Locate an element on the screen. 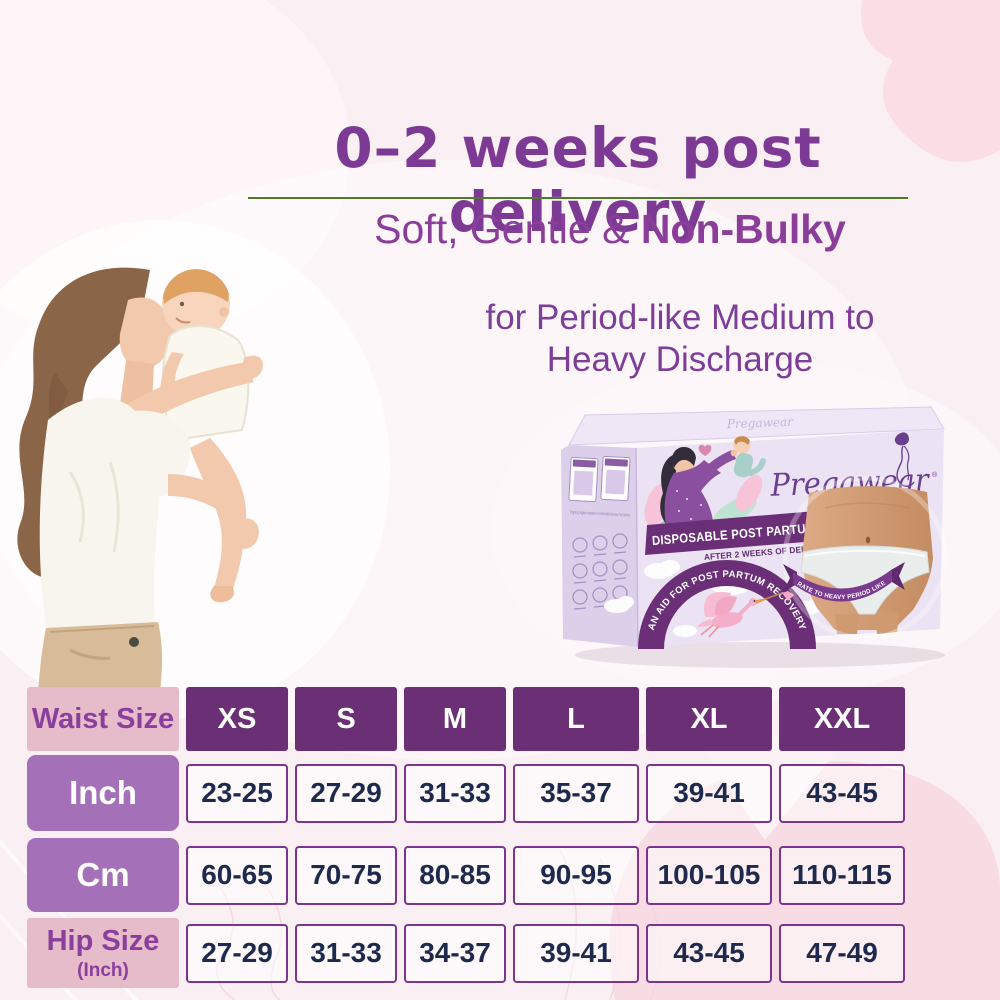 This screenshot has height=1000, width=1000. size-header-xxl: XXL is located at coordinates (842, 719).